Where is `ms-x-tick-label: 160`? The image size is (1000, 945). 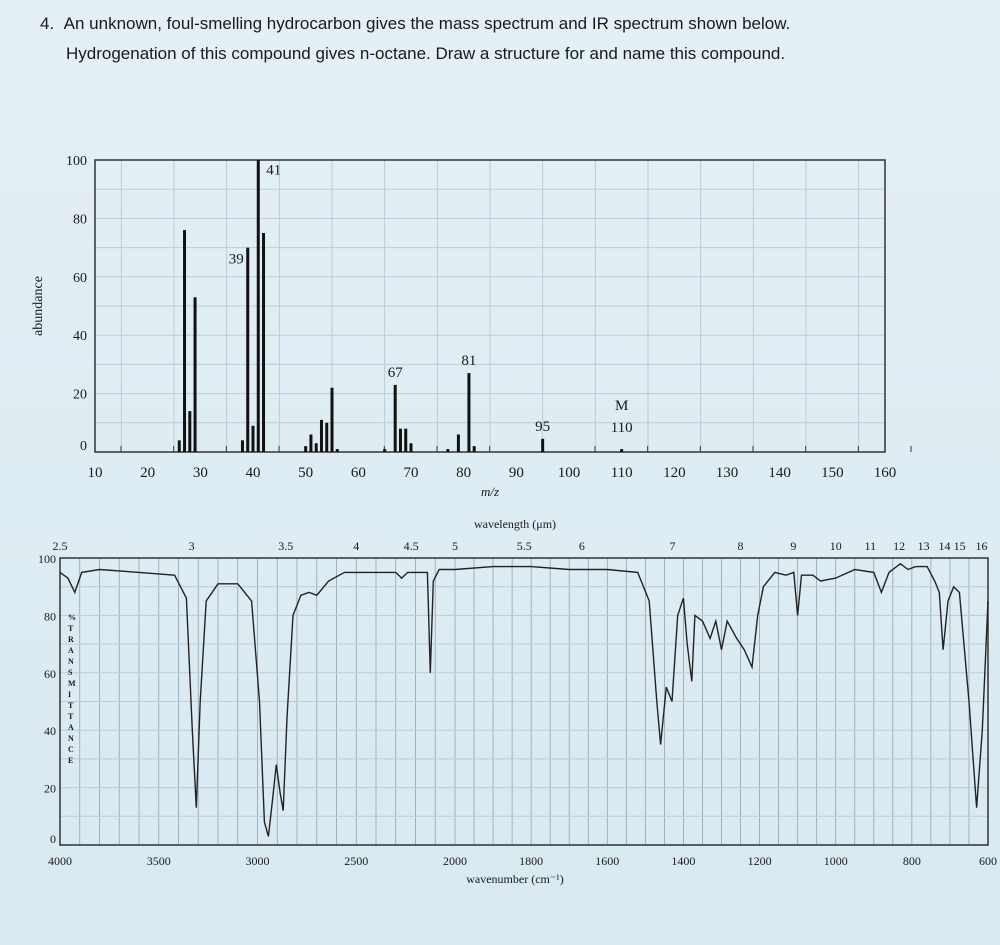
ms-x-tick-label: 160 is located at coordinates (885, 473).